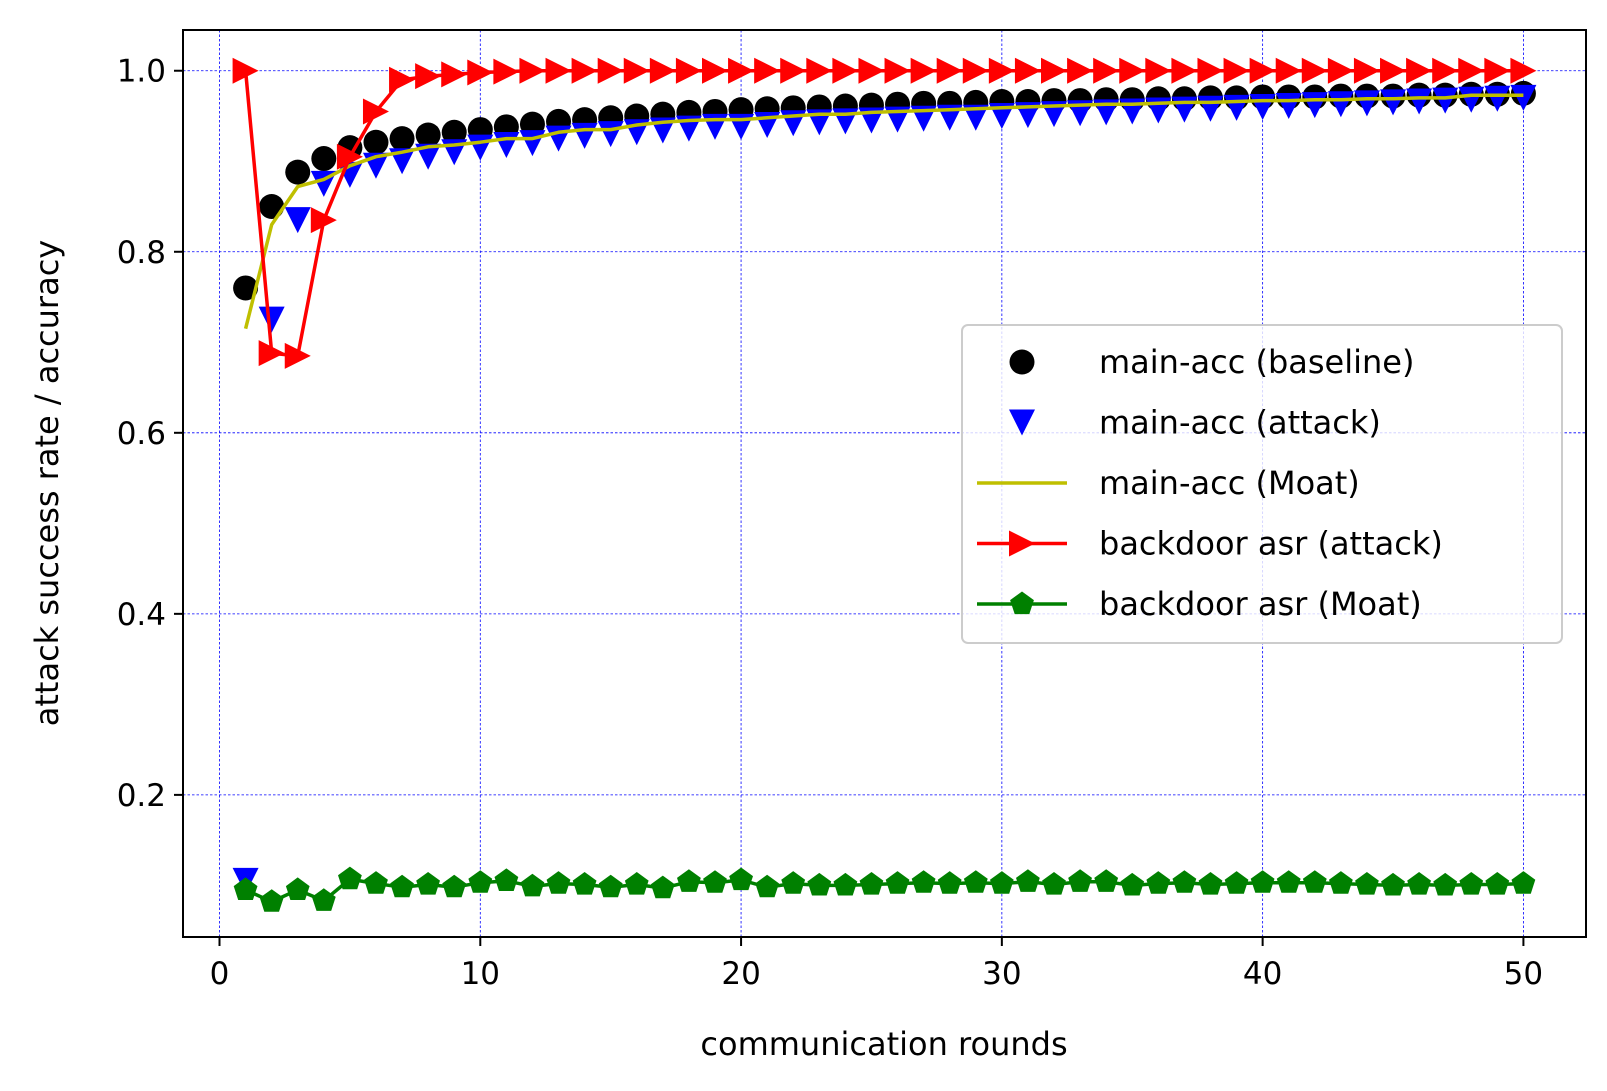  I want to click on legend-label-backdoor-asr-moat: backdoor asr (Moat), so click(1260, 604).